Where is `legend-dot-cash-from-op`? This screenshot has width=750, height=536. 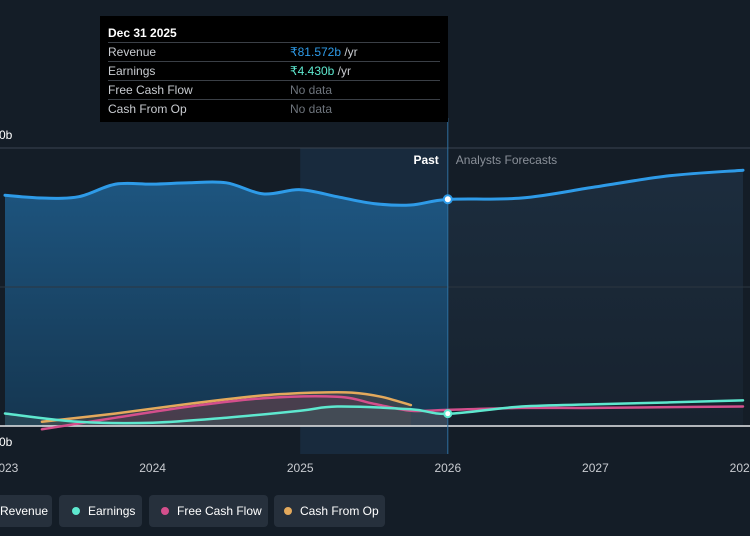
legend-dot-cash-from-op is located at coordinates (288, 511).